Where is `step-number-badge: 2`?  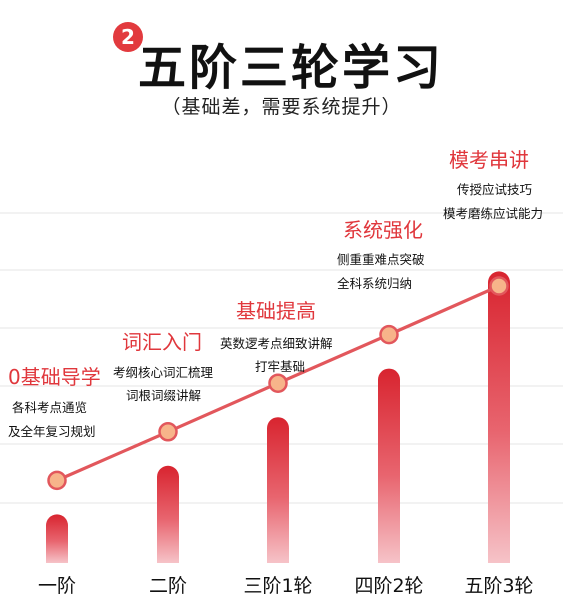 step-number-badge: 2 is located at coordinates (128, 37).